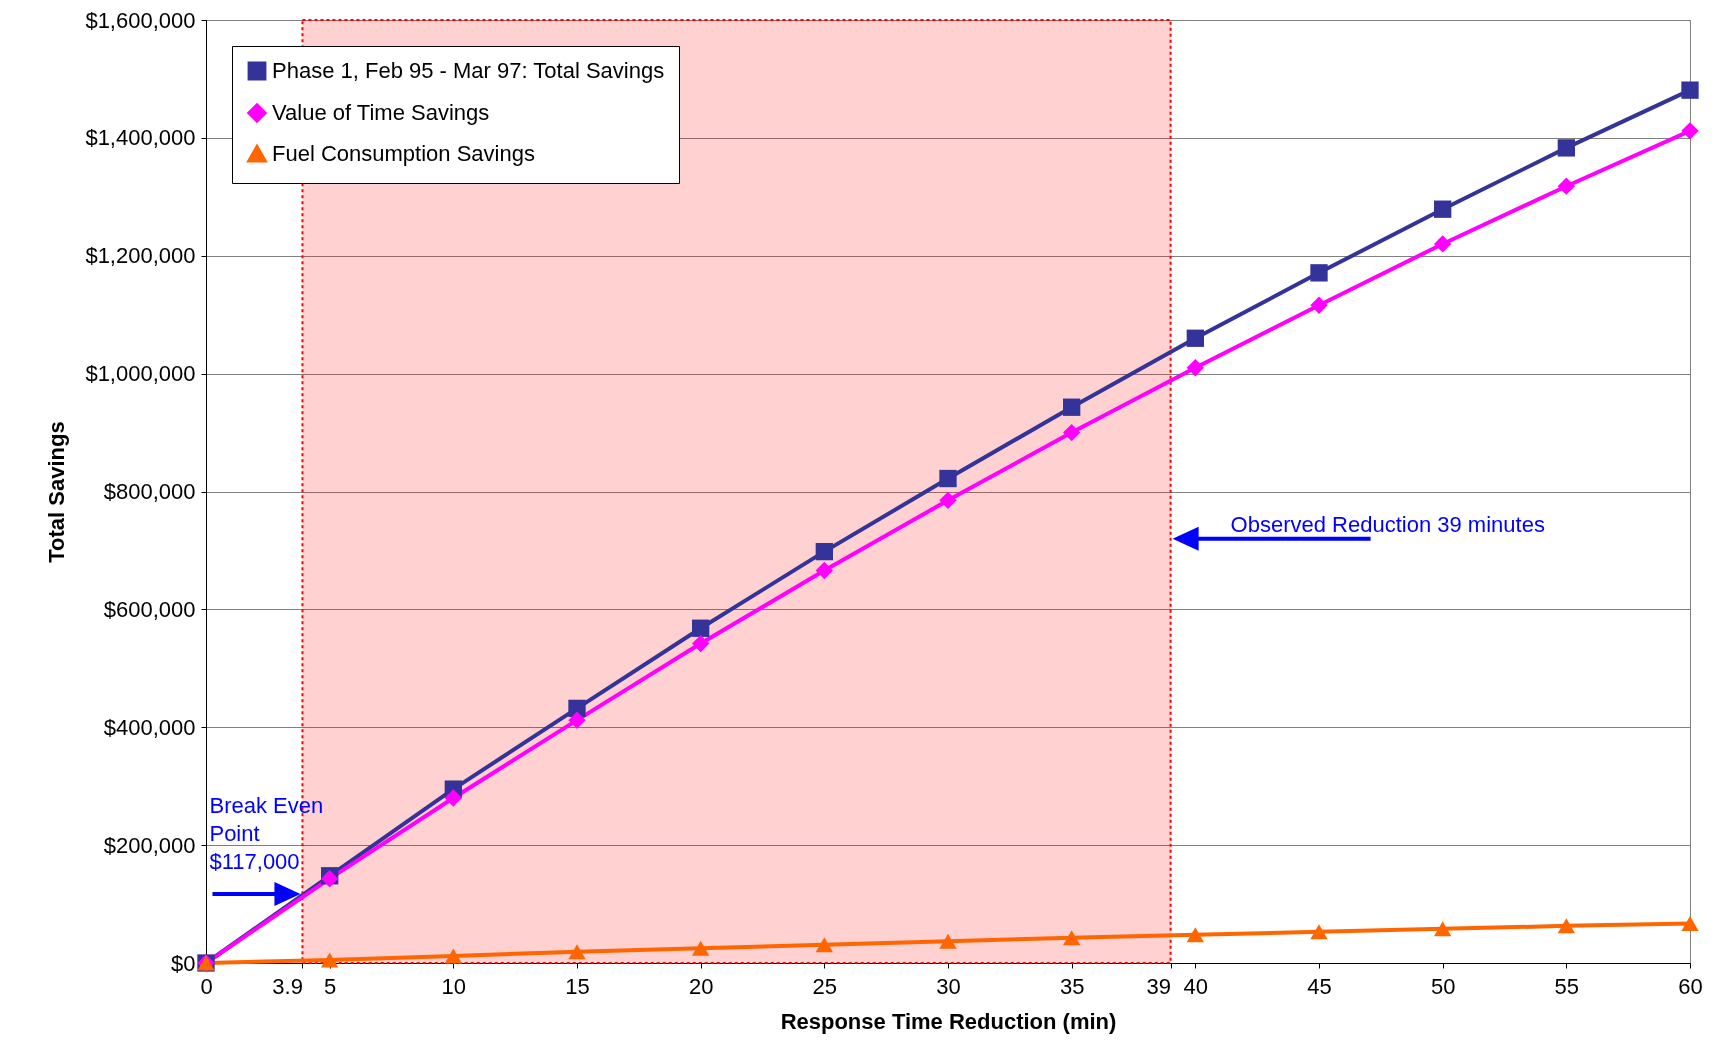 Image resolution: width=1716 pixels, height=1064 pixels. What do you see at coordinates (149, 727) in the screenshot?
I see `y-tick-label: $400,000` at bounding box center [149, 727].